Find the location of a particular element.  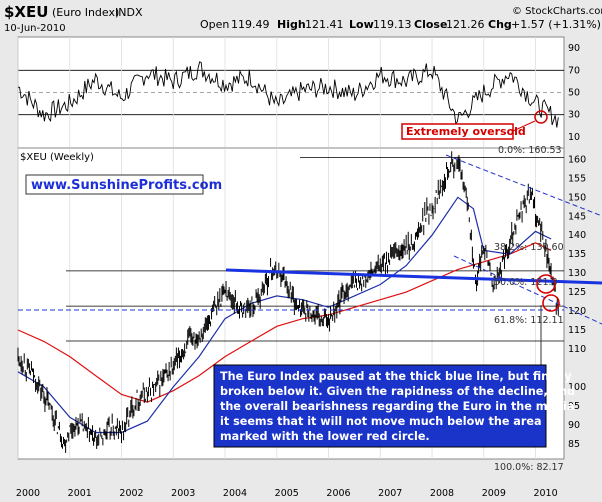

price-tick-label: 120 is located at coordinates (577, 311).